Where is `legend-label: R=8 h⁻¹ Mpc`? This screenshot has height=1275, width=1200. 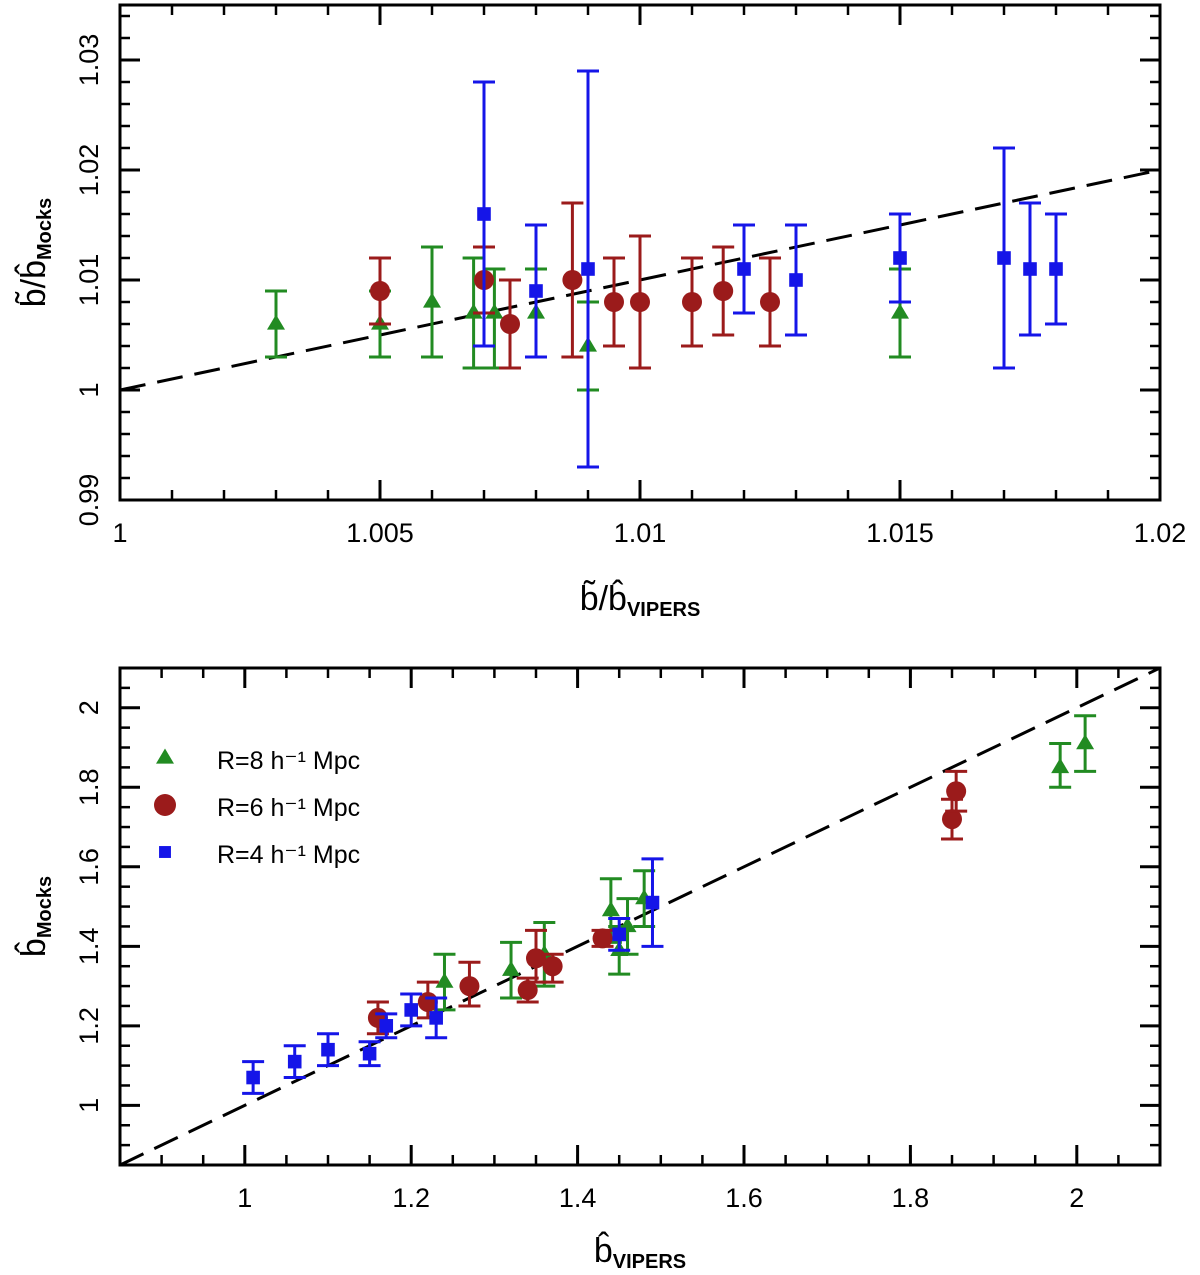
legend-label: R=8 h⁻¹ Mpc is located at coordinates (288, 761).